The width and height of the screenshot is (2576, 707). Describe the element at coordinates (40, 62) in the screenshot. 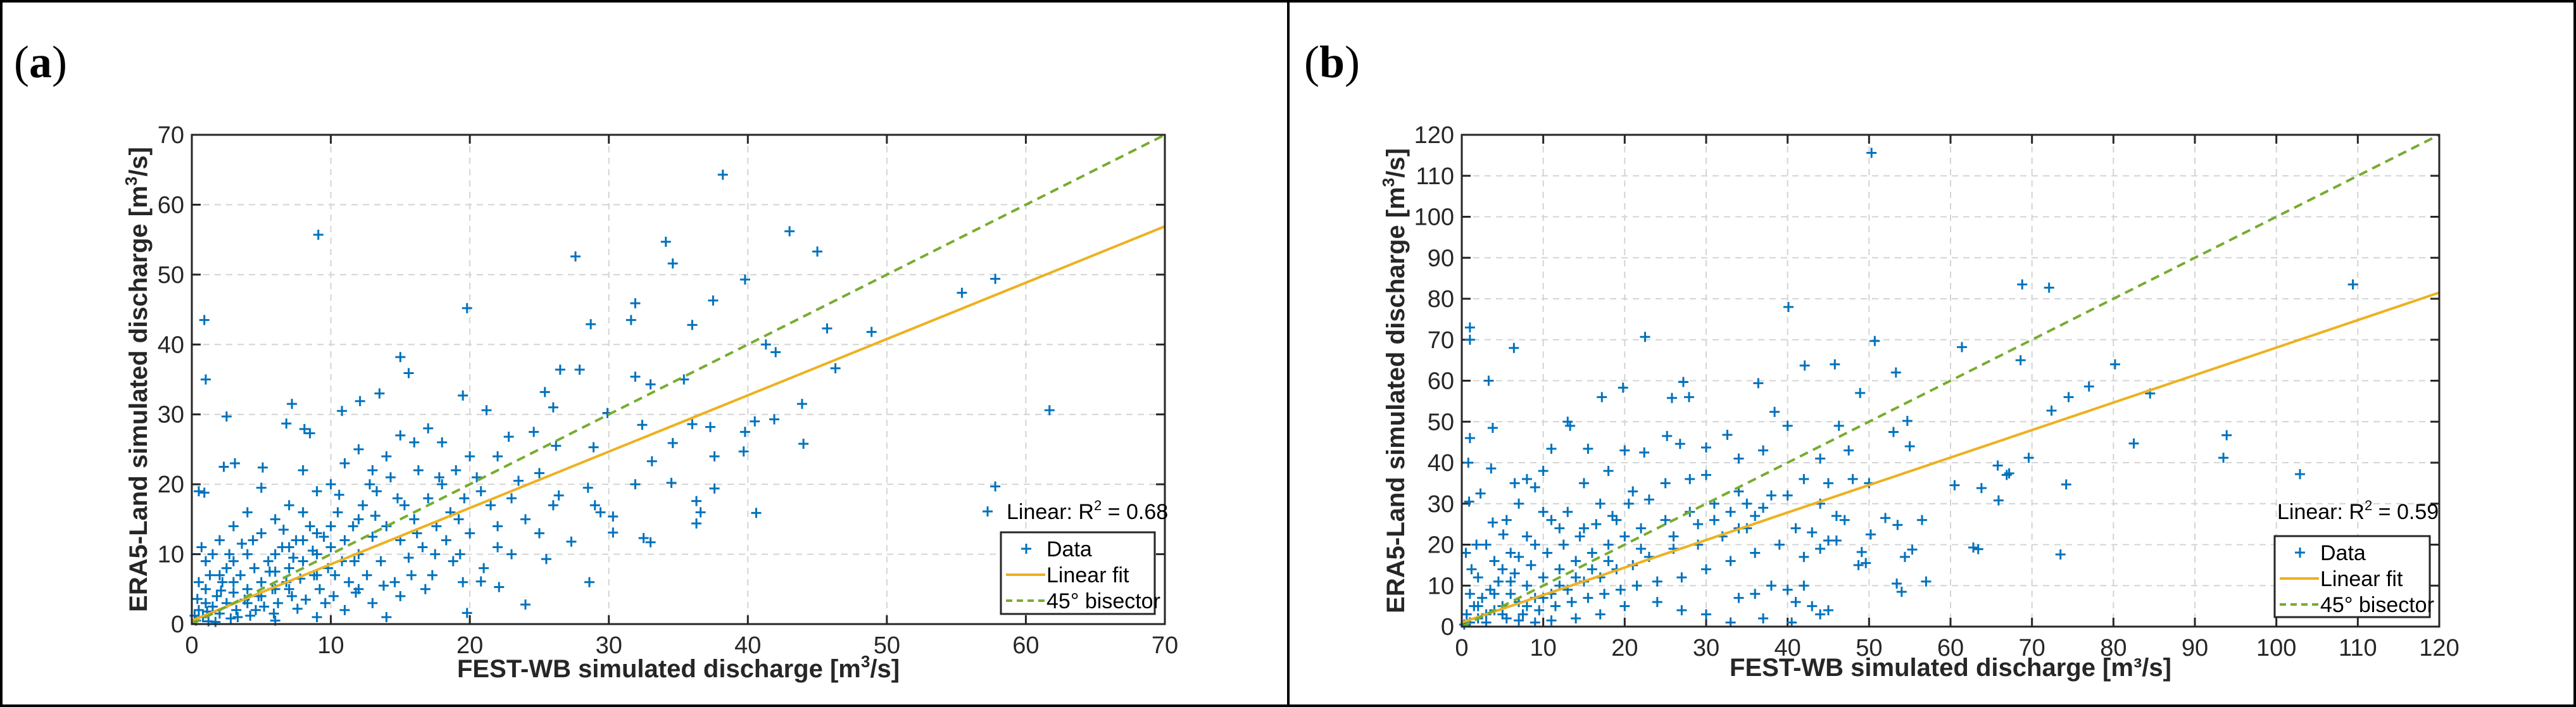

I see `panel-letter: a` at that location.